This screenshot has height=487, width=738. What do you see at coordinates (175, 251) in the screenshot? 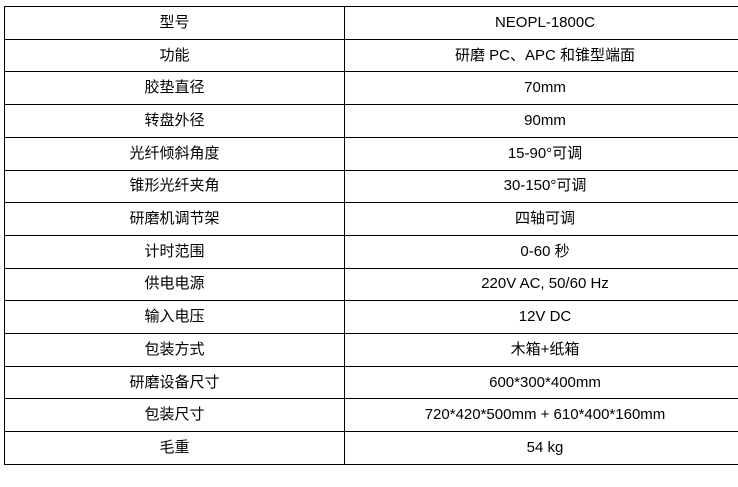
I see `spec-label-cell: 计时范围` at bounding box center [175, 251].